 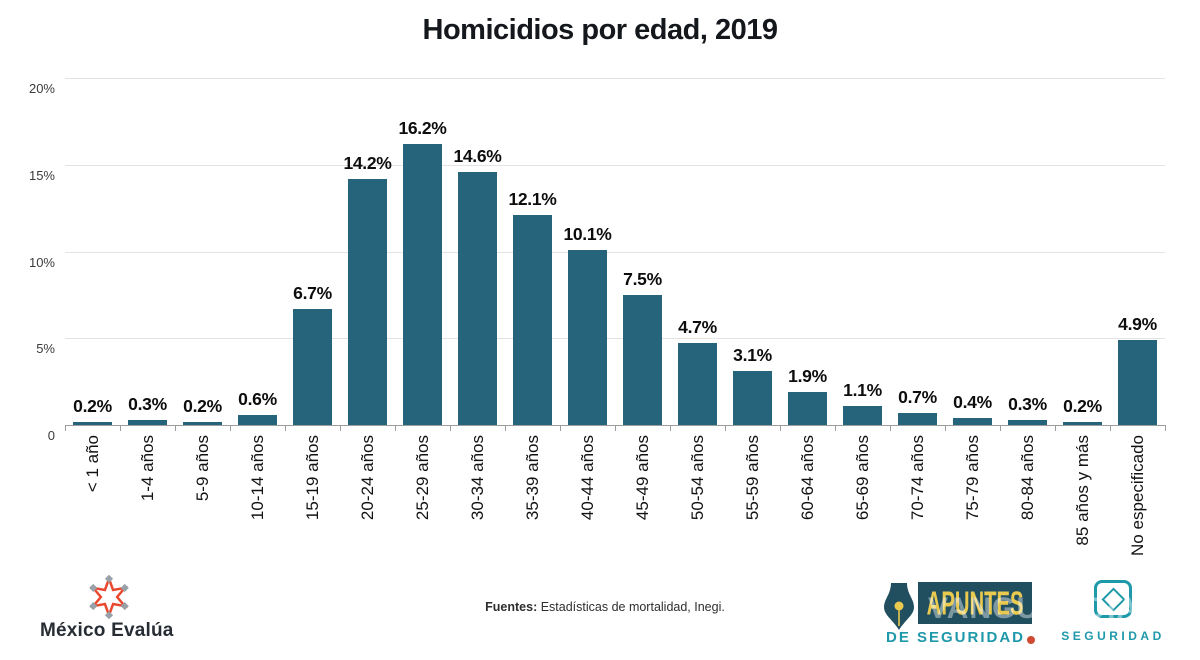 I want to click on source-text: Estadísticas de mortalidad, Inegi., so click(x=631, y=607).